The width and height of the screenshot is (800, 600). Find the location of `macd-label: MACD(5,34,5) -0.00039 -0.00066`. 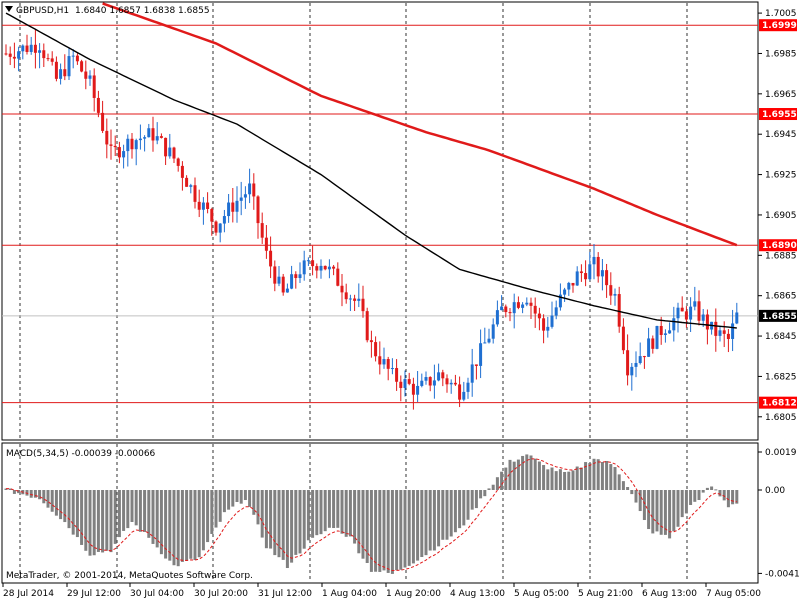

macd-label: MACD(5,34,5) -0.00039 -0.00066 is located at coordinates (81, 454).